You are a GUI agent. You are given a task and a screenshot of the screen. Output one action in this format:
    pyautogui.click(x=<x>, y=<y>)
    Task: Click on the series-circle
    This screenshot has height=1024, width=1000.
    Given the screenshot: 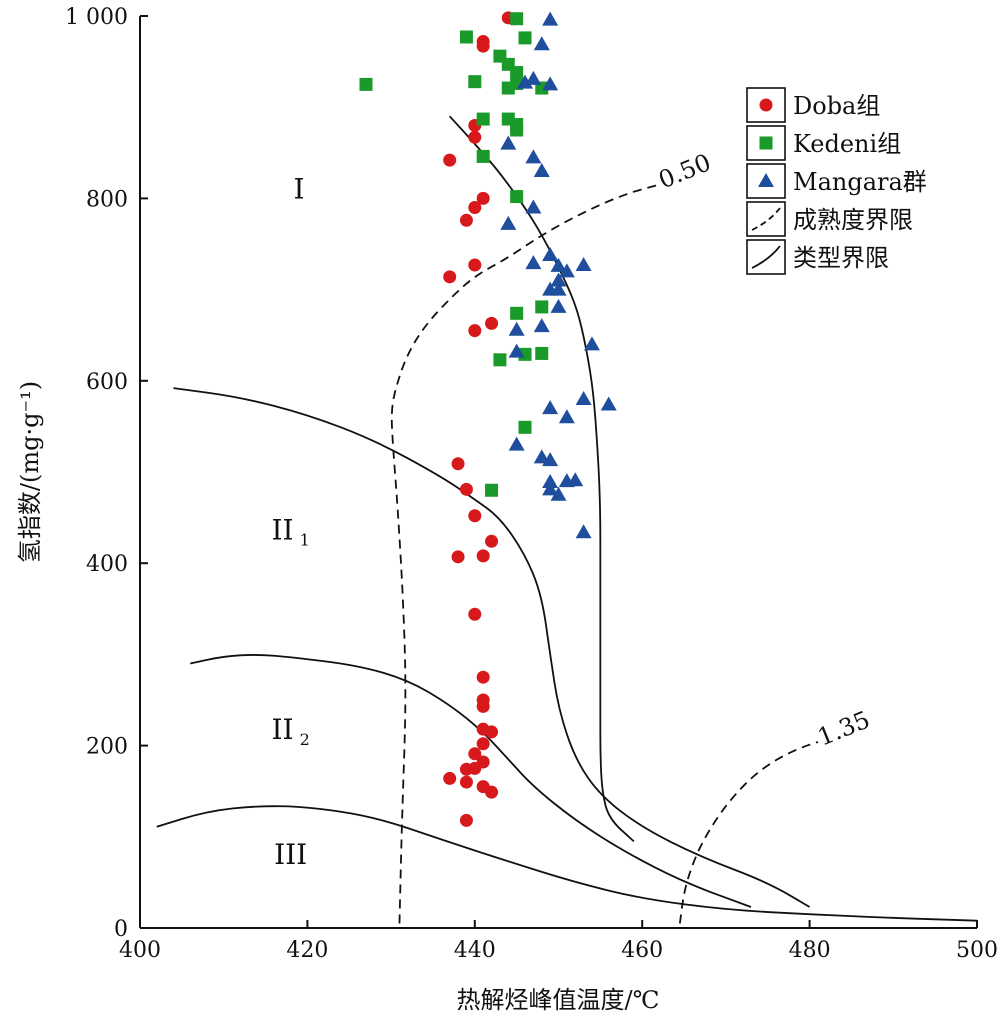 What is the action you would take?
    pyautogui.click(x=479, y=419)
    